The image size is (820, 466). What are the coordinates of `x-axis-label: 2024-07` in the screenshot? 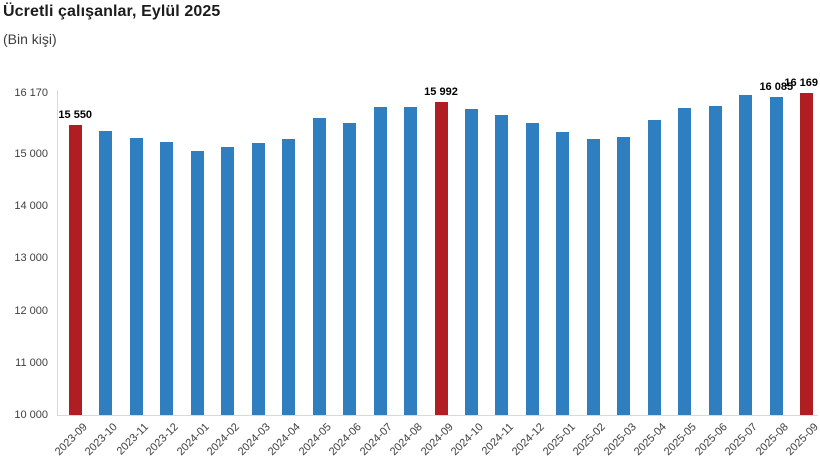 It's located at (376, 440).